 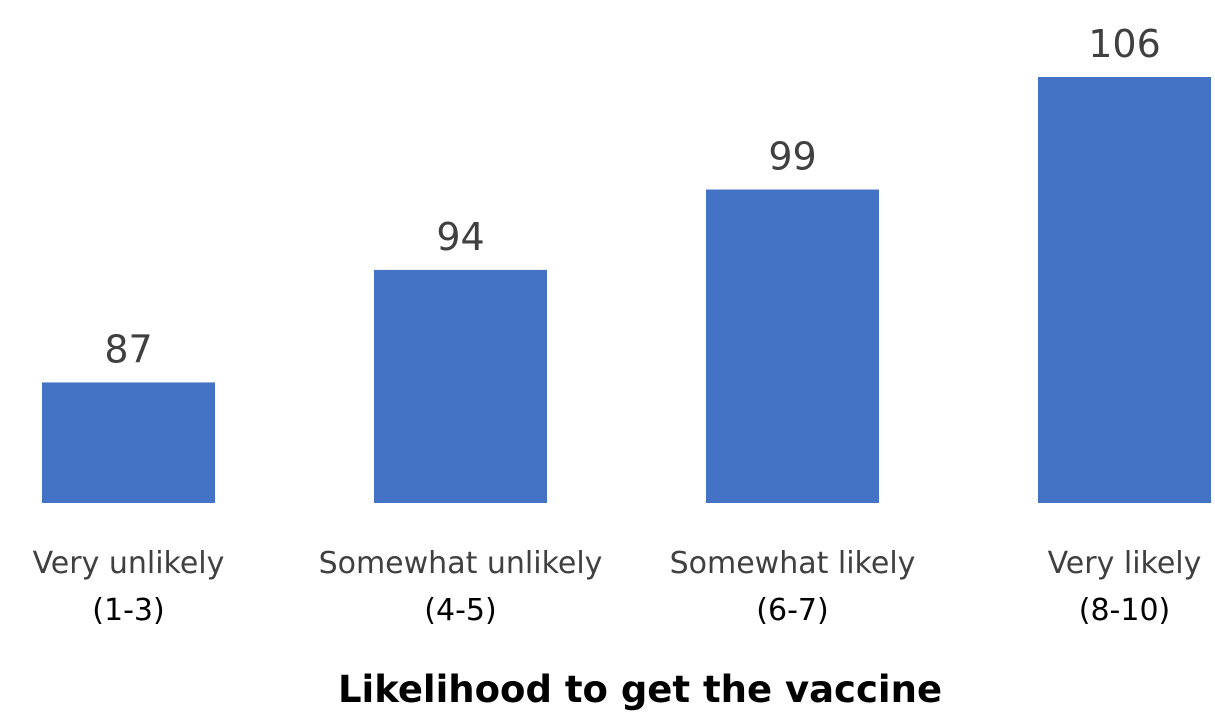 I want to click on category-label-4: Very likely, so click(x=1125, y=563).